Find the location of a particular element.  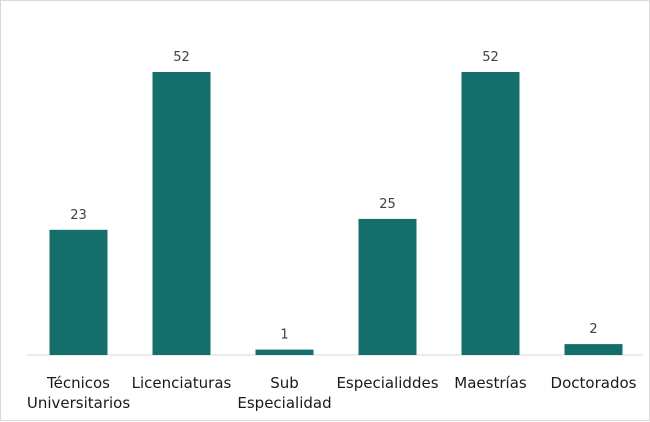

data-label-5: 2 is located at coordinates (593, 329).